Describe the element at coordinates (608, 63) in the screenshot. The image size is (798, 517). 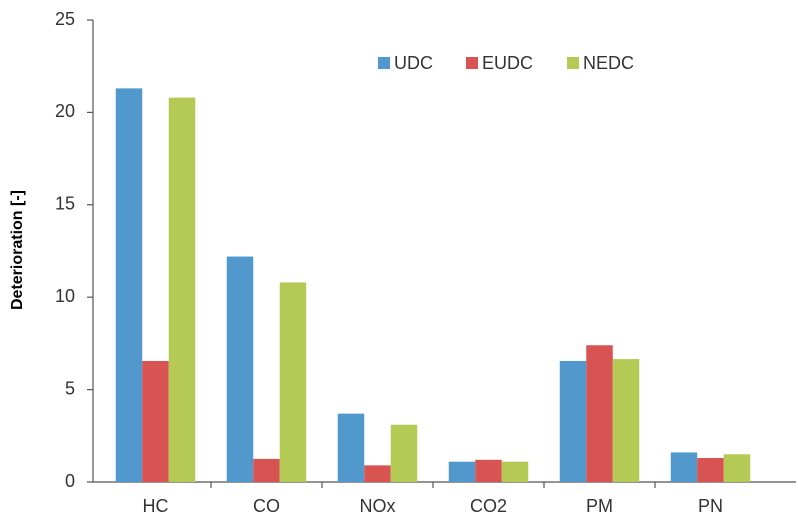
I see `legend-label: NEDC` at that location.